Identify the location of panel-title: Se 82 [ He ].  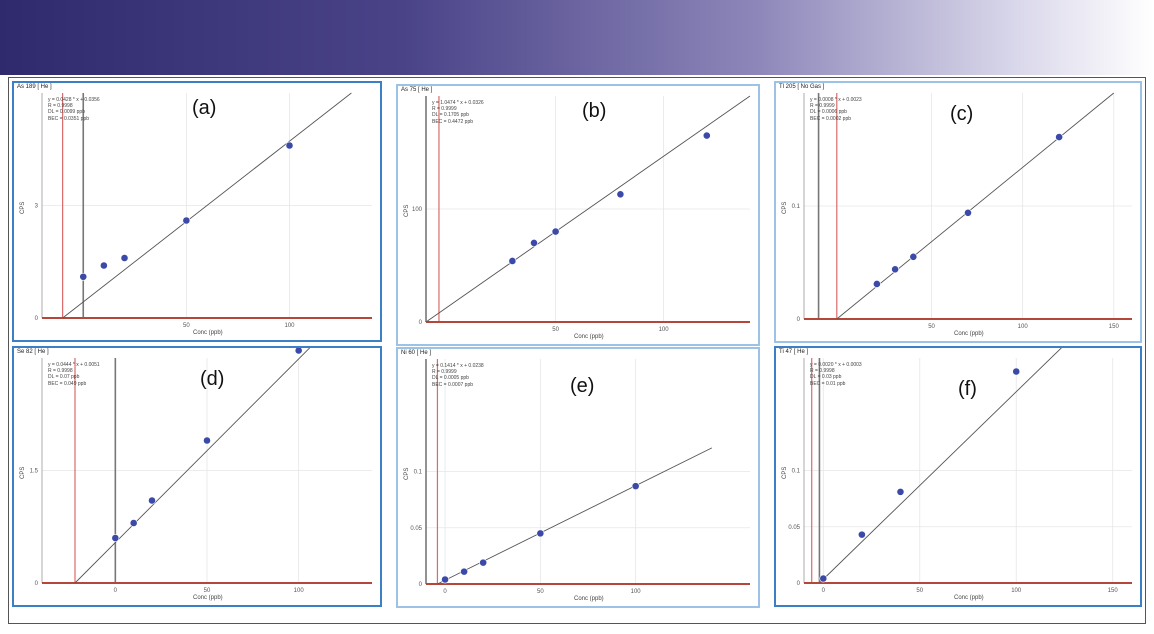
(33, 352).